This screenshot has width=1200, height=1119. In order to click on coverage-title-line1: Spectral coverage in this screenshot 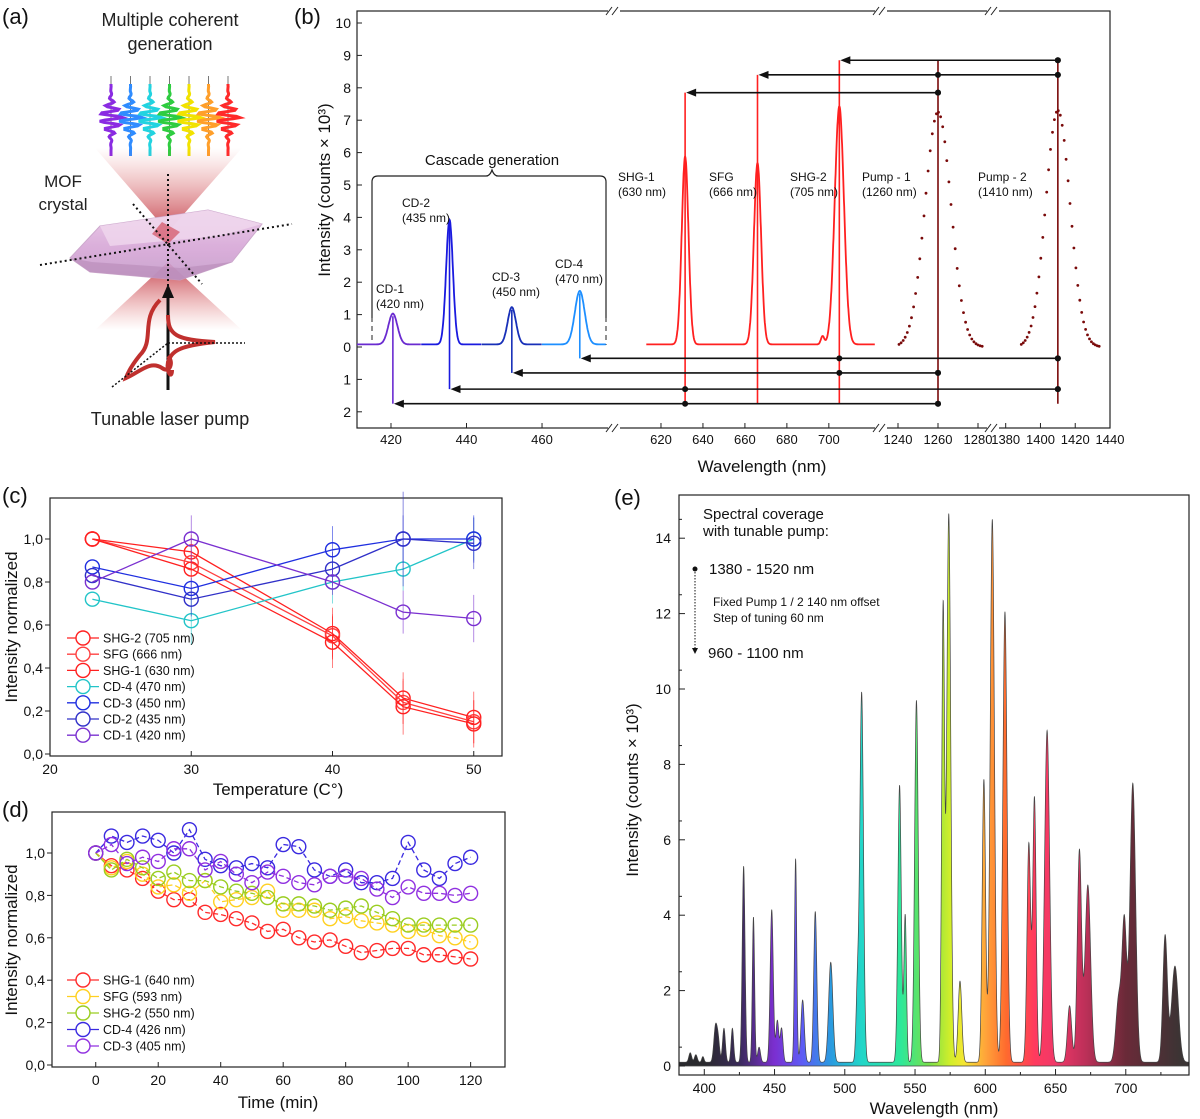, I will do `click(763, 514)`.